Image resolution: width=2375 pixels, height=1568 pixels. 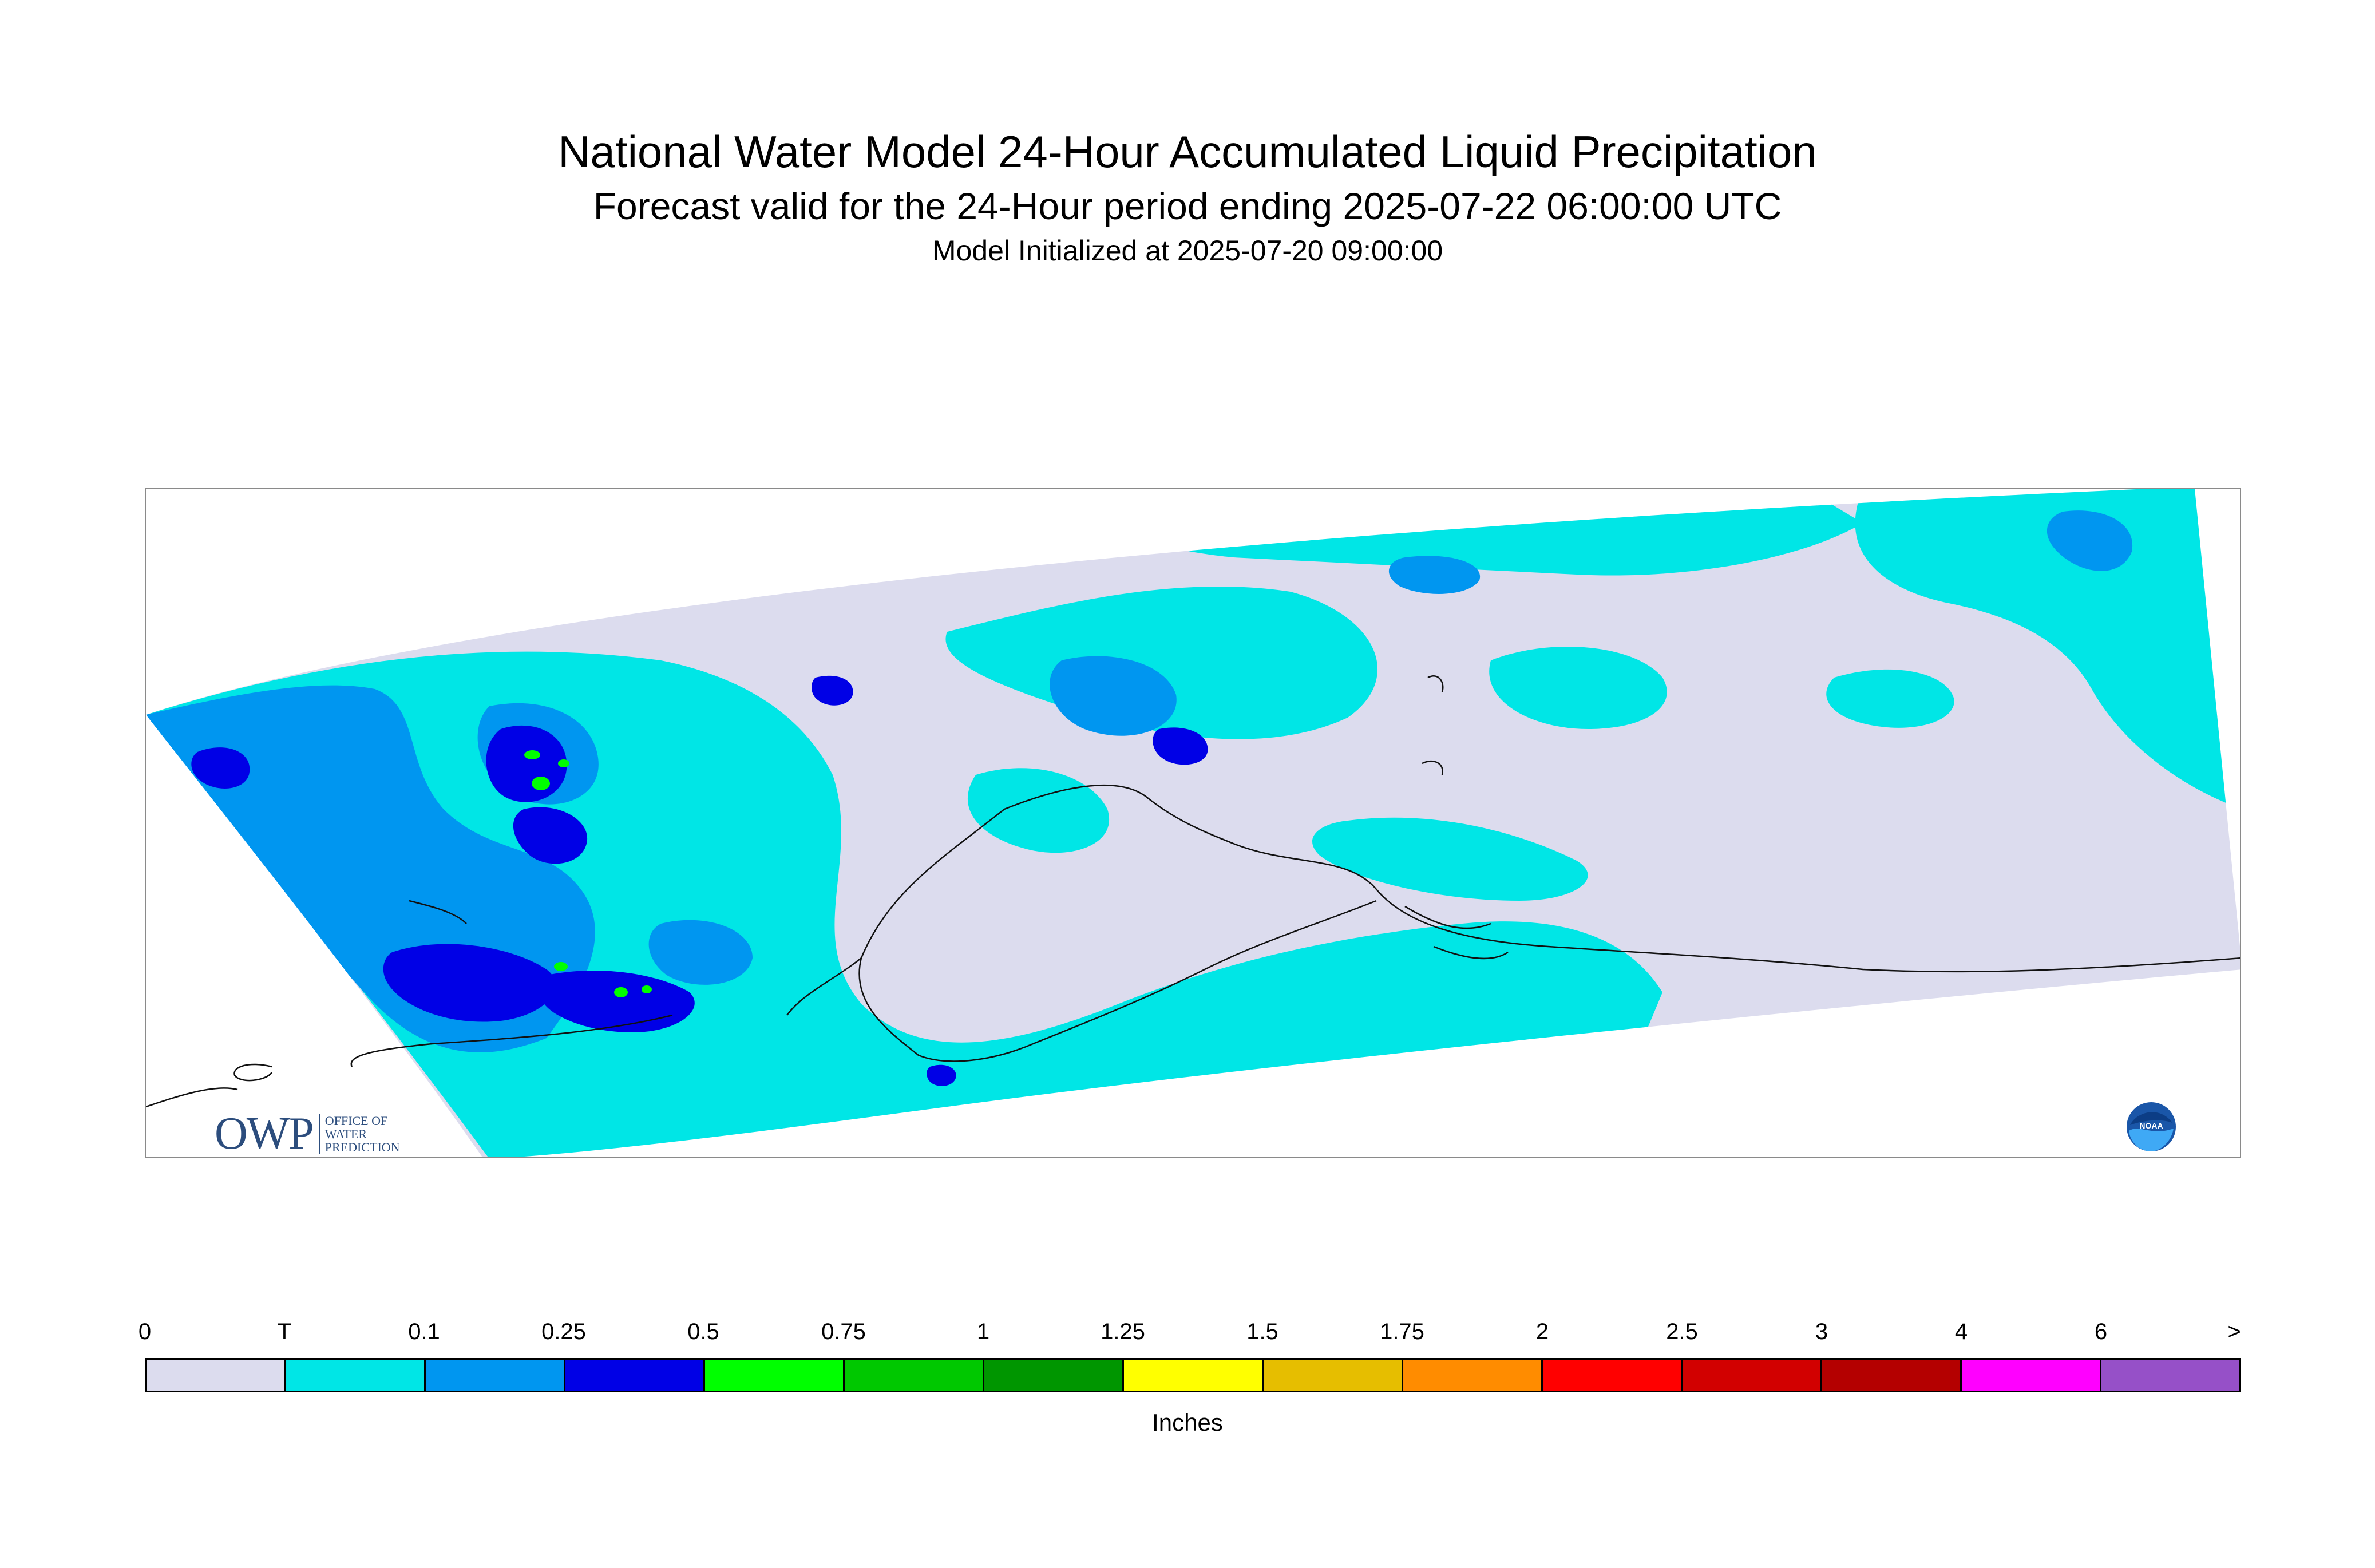 What do you see at coordinates (703, 1331) in the screenshot?
I see `legend-label: 0.5` at bounding box center [703, 1331].